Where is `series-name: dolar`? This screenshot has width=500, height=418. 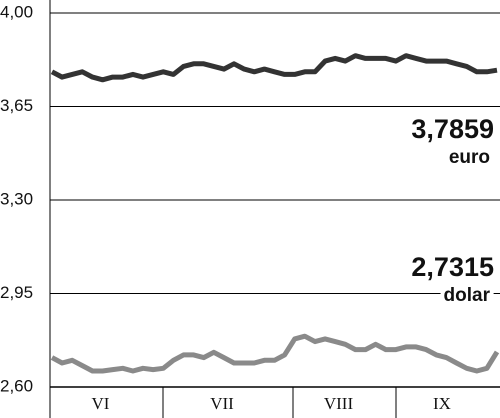
series-name: dolar is located at coordinates (467, 295).